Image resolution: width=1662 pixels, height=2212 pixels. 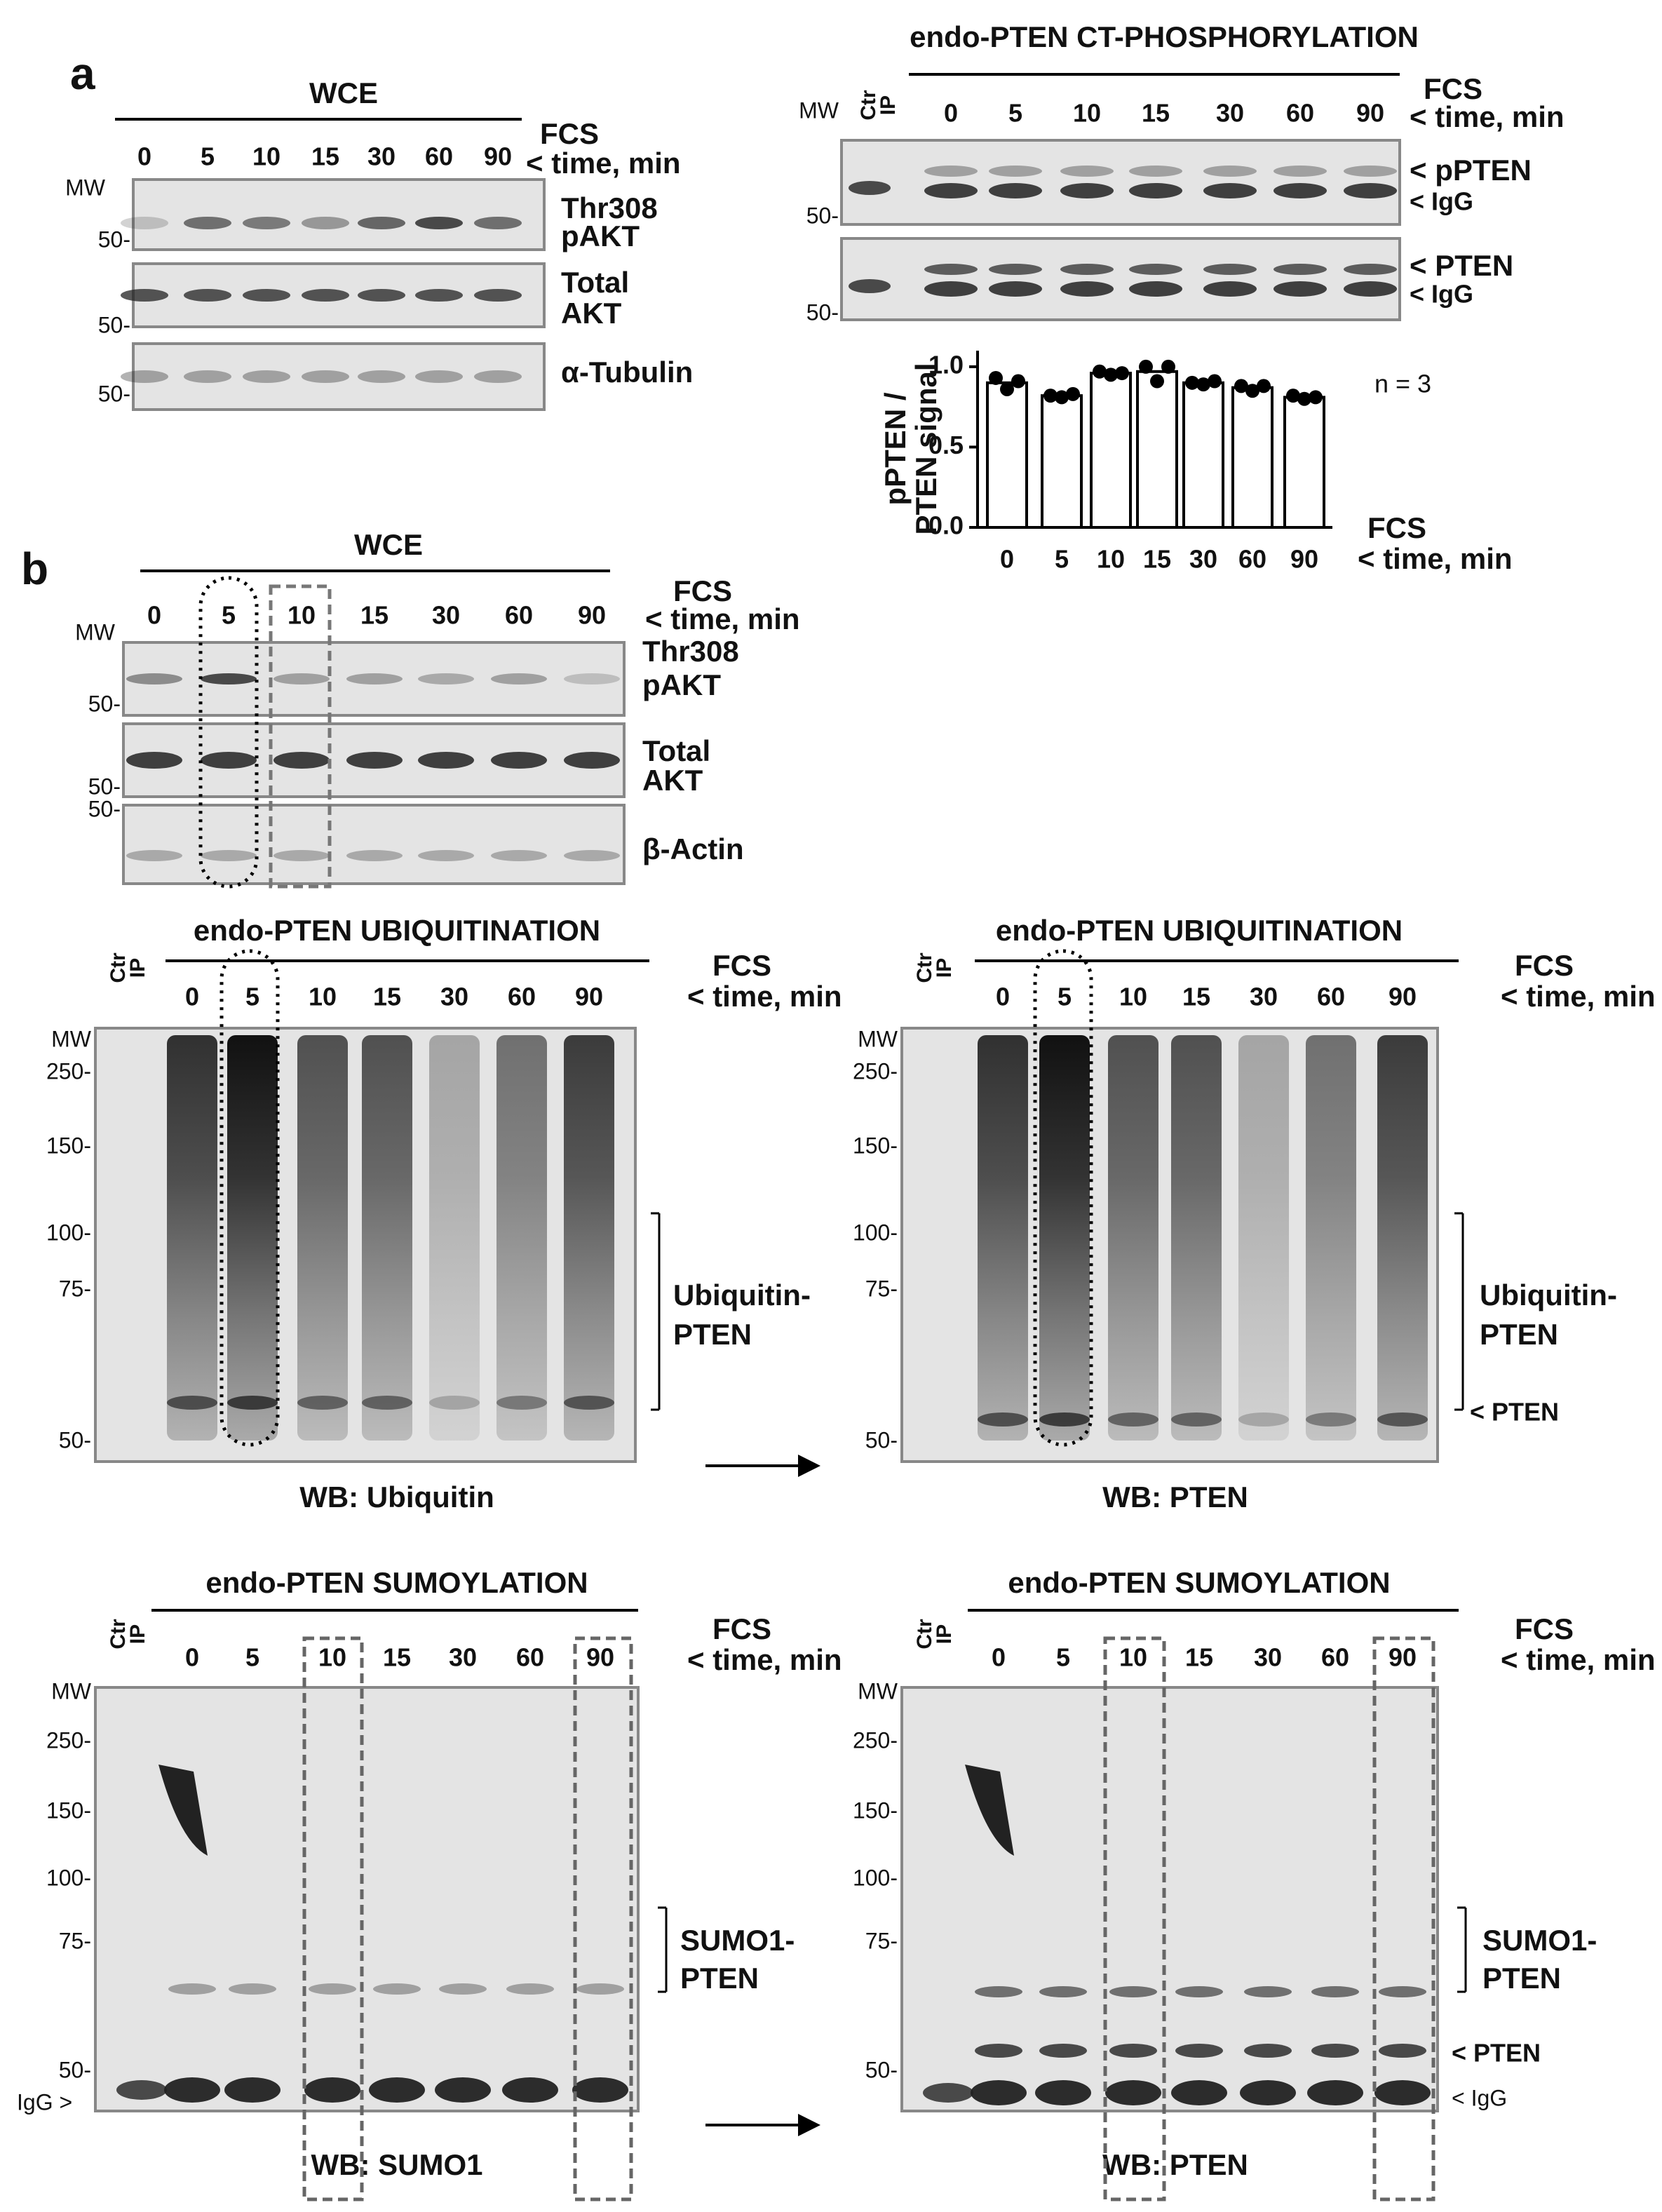 What do you see at coordinates (1175, 1497) in the screenshot?
I see `wb-label: WB: PTEN` at bounding box center [1175, 1497].